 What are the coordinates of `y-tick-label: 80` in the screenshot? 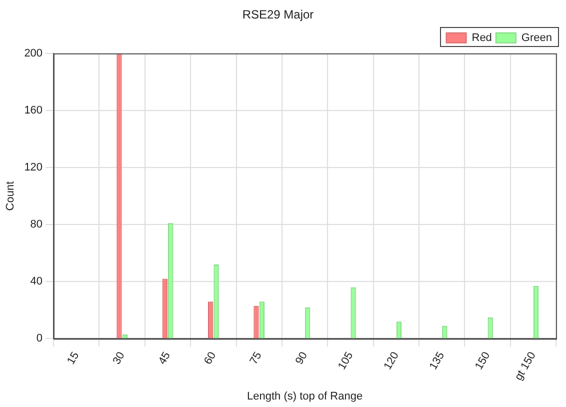 It's located at (36, 224).